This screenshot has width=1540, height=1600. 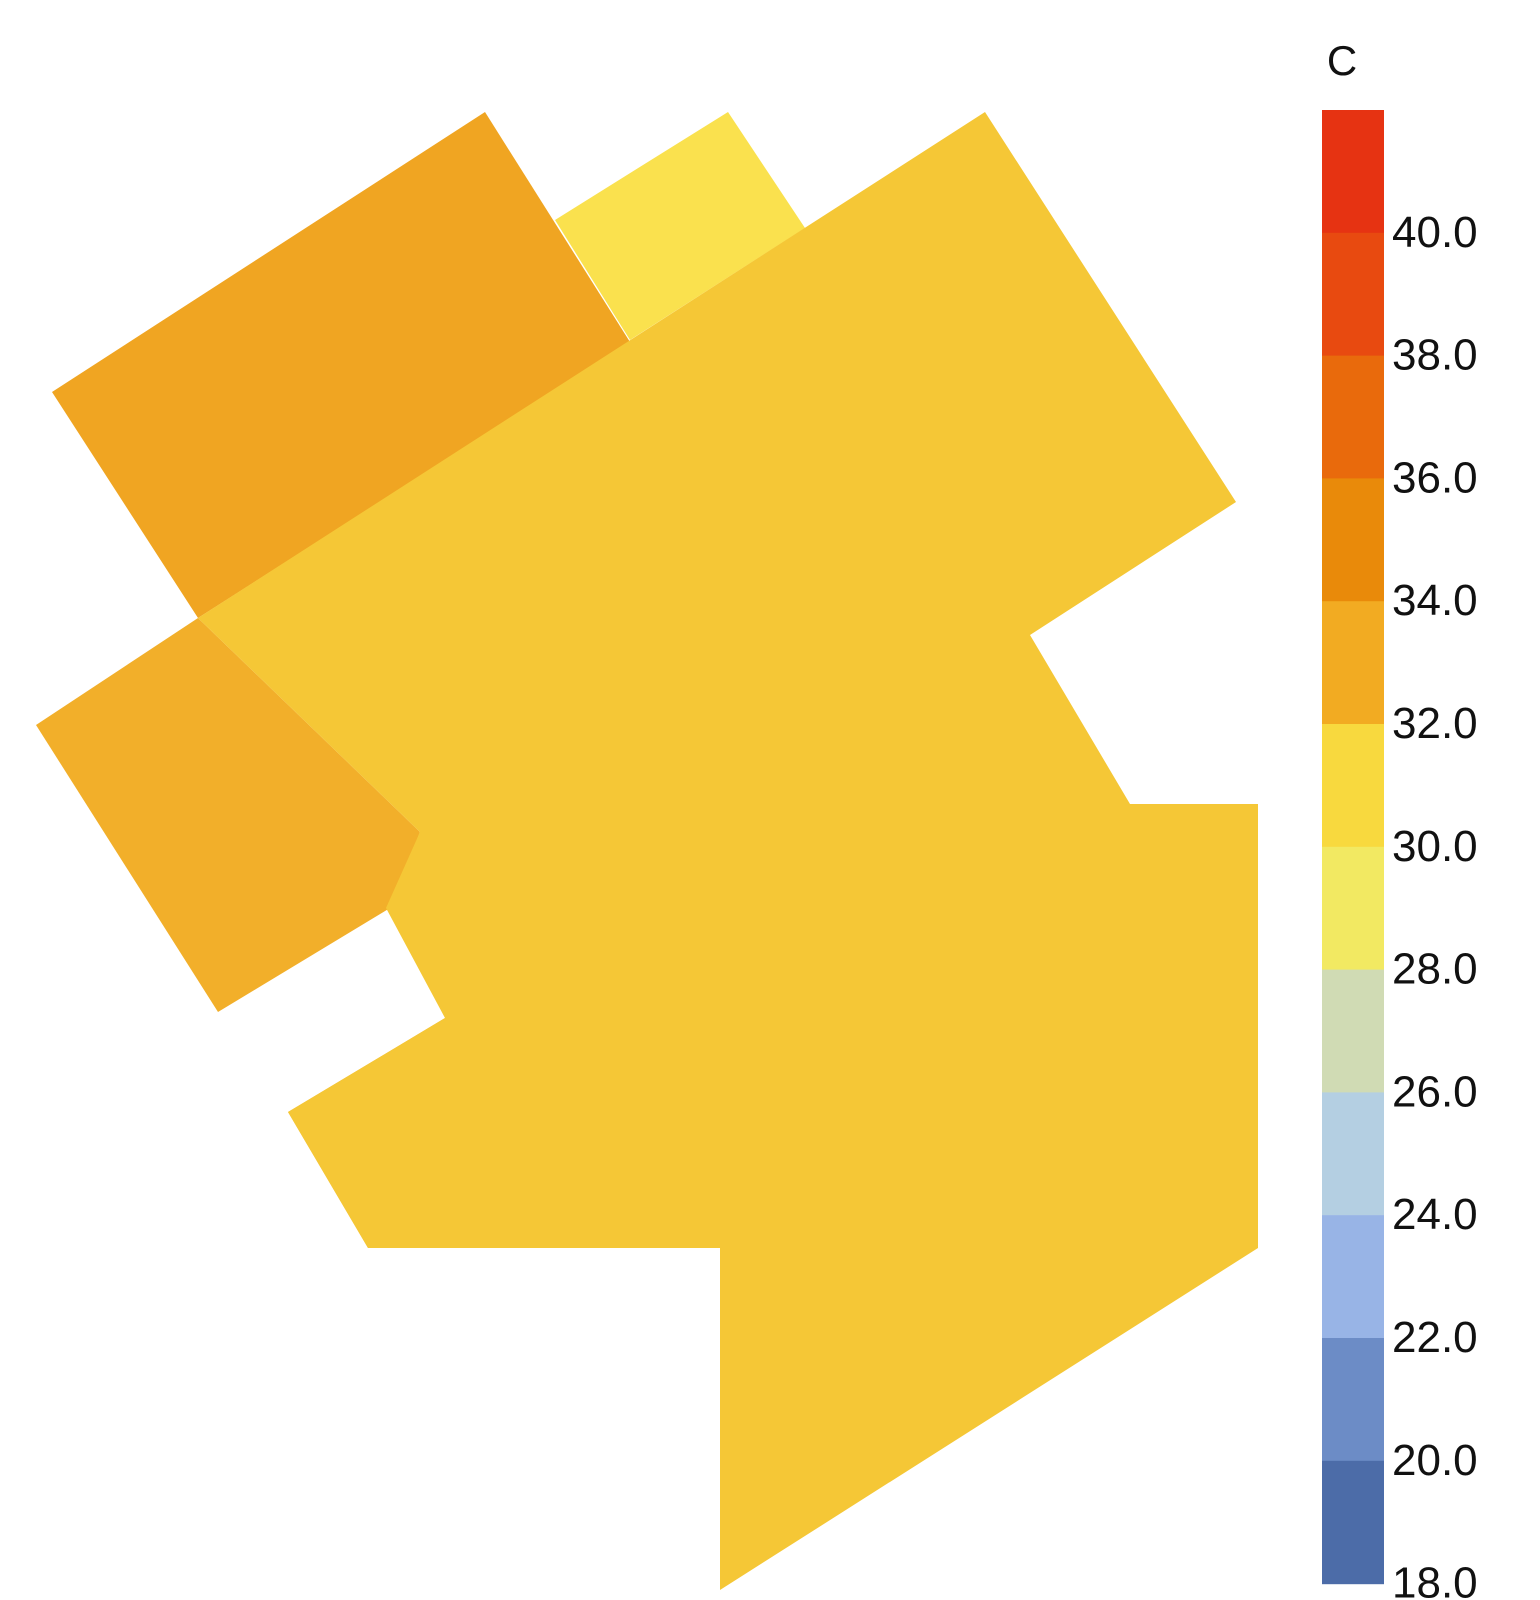 What do you see at coordinates (1435, 1460) in the screenshot?
I see `legend-tick-label: 20.0` at bounding box center [1435, 1460].